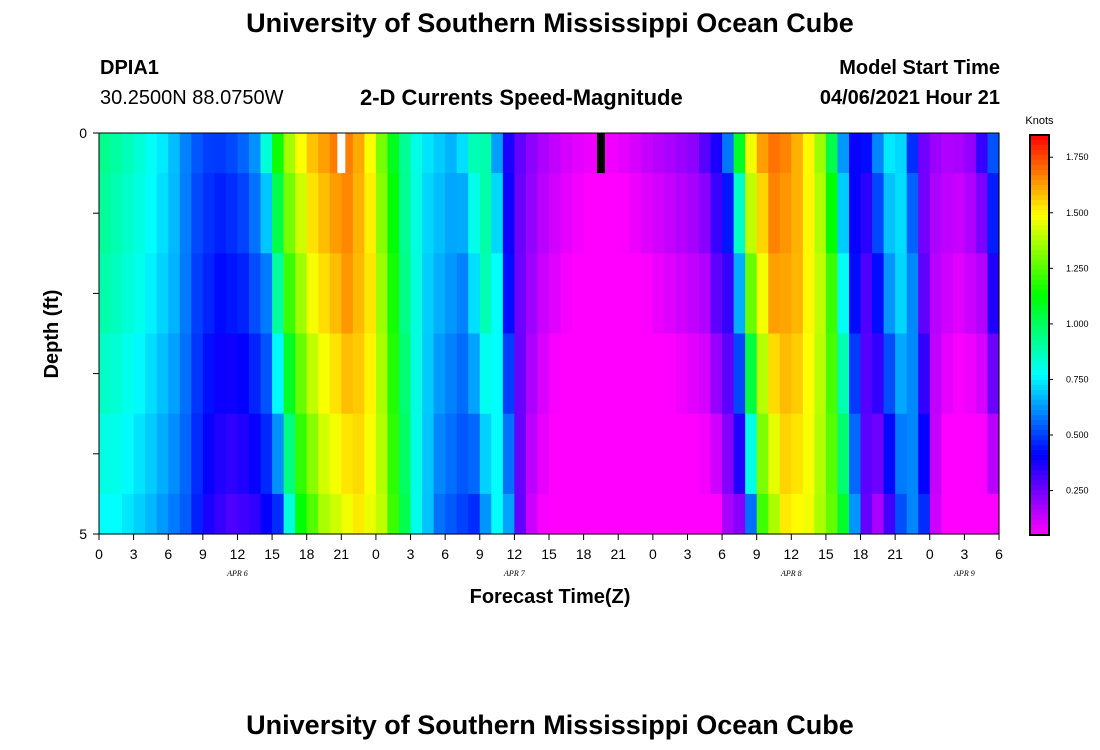 This screenshot has width=1100, height=750. What do you see at coordinates (192, 98) in the screenshot?
I see `station-coordinates: 30.2500N 88.0750W` at bounding box center [192, 98].